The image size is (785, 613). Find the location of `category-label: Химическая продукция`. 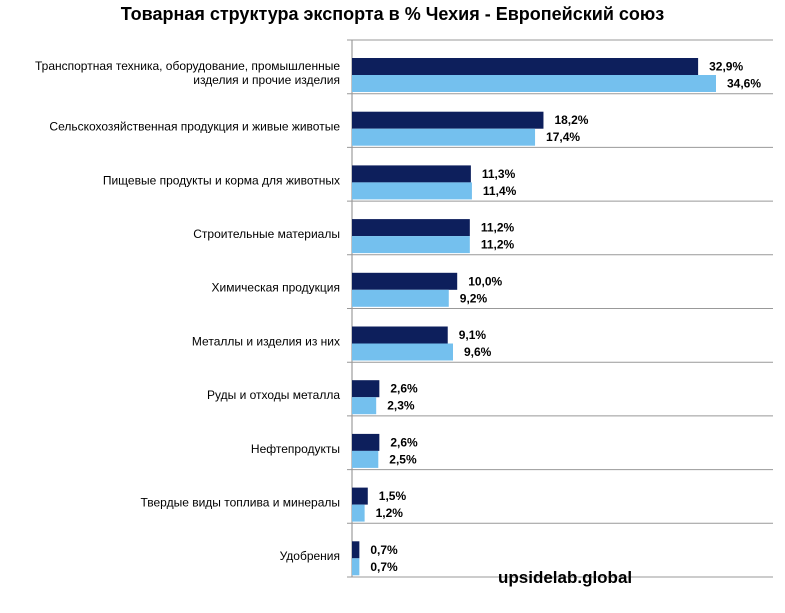

category-label: Химическая продукция is located at coordinates (275, 288).